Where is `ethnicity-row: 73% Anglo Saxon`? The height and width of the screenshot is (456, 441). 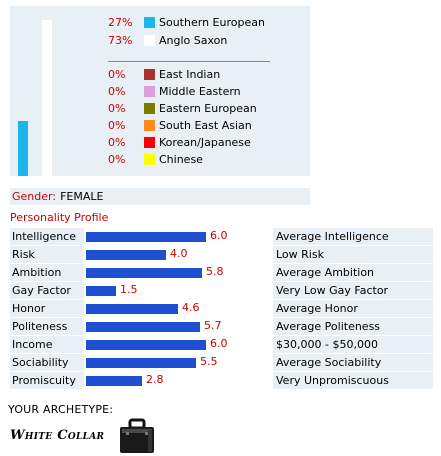 ethnicity-row: 73% Anglo Saxon is located at coordinates (167, 40).